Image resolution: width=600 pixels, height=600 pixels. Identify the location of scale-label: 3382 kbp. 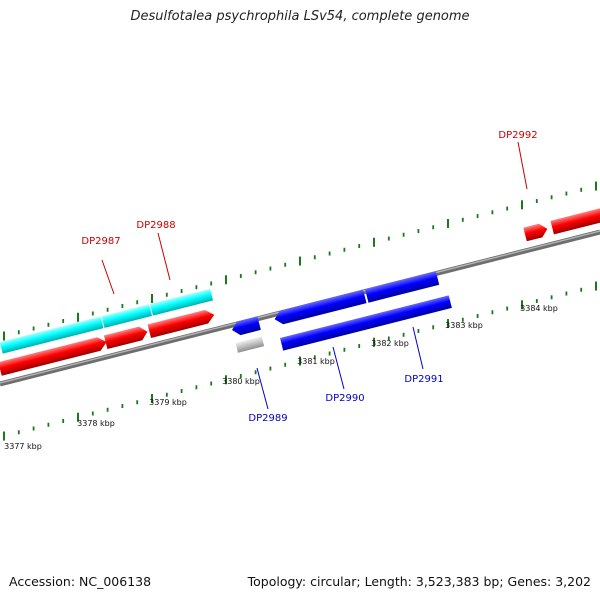
(390, 343).